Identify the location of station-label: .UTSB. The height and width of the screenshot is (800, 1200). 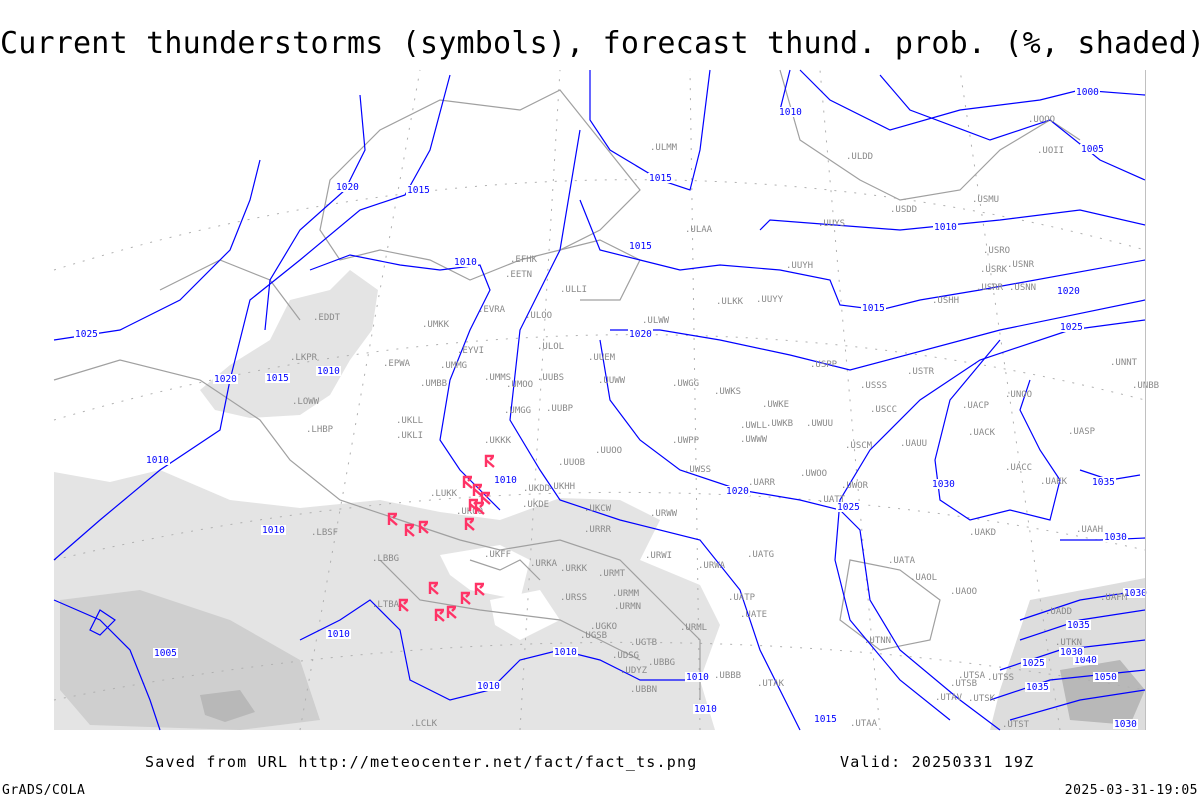
(963, 684).